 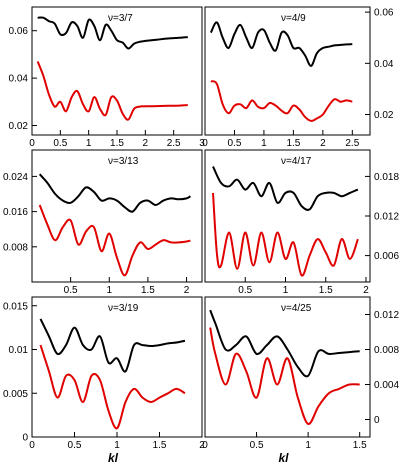 I want to click on x-tick-label: 3, so click(x=202, y=143).